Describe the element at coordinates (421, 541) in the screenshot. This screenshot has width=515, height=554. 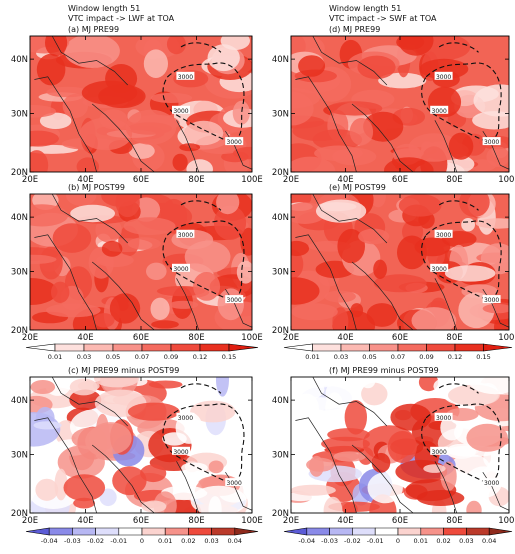
I see `colorbar-bottom-label: 0.01` at that location.